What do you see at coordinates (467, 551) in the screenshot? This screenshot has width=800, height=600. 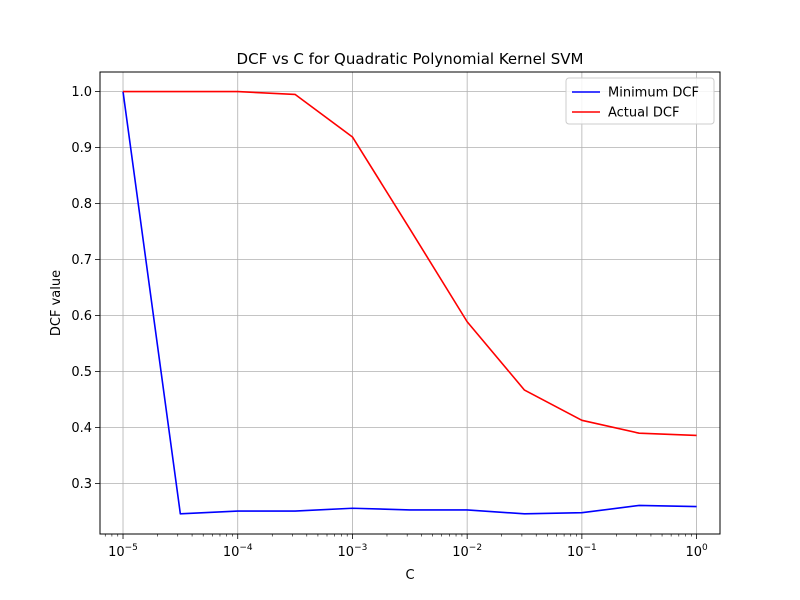 I see `x-tick-label: 10⁻²` at bounding box center [467, 551].